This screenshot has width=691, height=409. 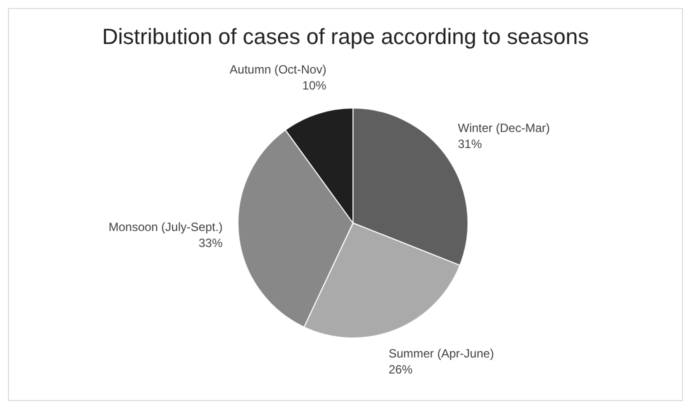 I want to click on slice-label: Winter (Dec-Mar), so click(x=504, y=128).